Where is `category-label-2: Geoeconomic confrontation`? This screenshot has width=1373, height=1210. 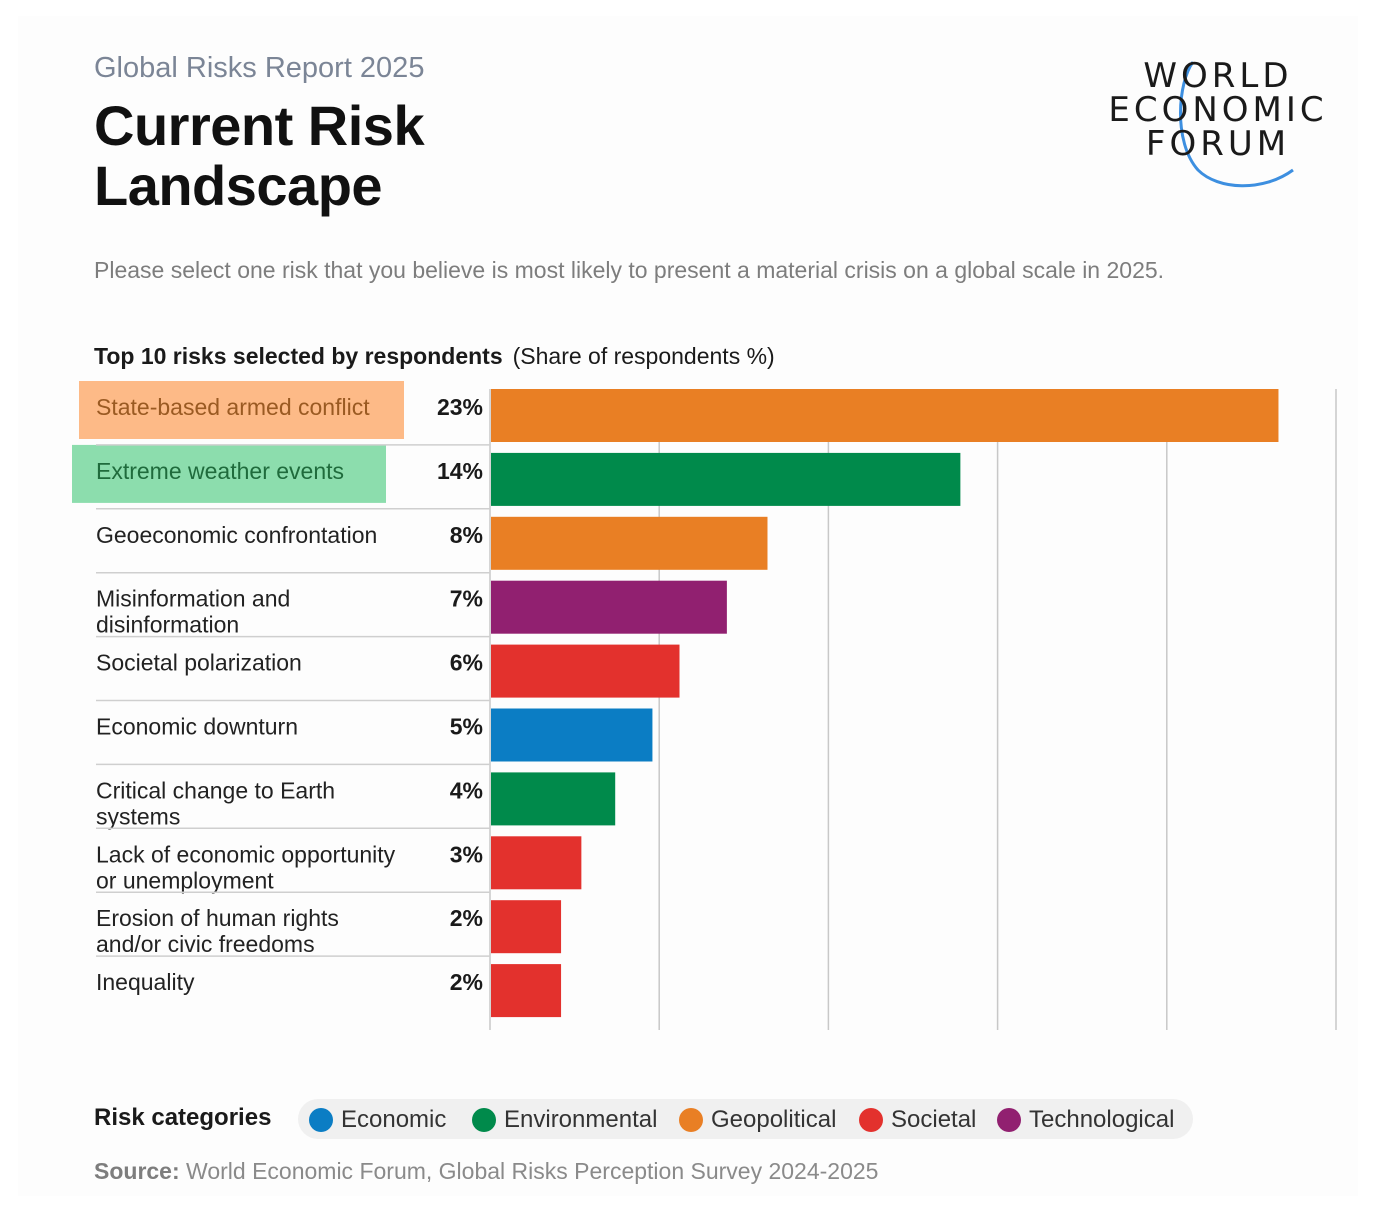 category-label-2: Geoeconomic confrontation is located at coordinates (236, 535).